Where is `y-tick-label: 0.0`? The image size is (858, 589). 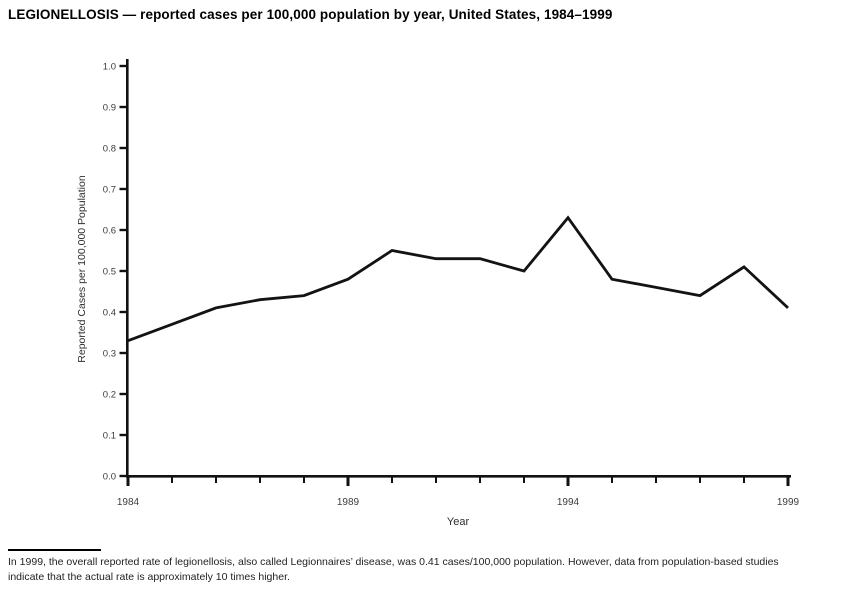
y-tick-label: 0.0 is located at coordinates (109, 476).